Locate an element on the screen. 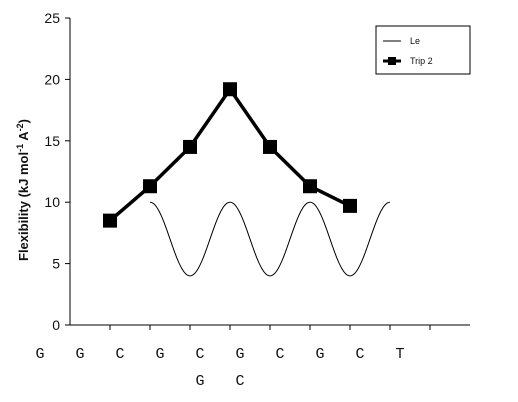 The image size is (518, 402). legend-box is located at coordinates (423, 50).